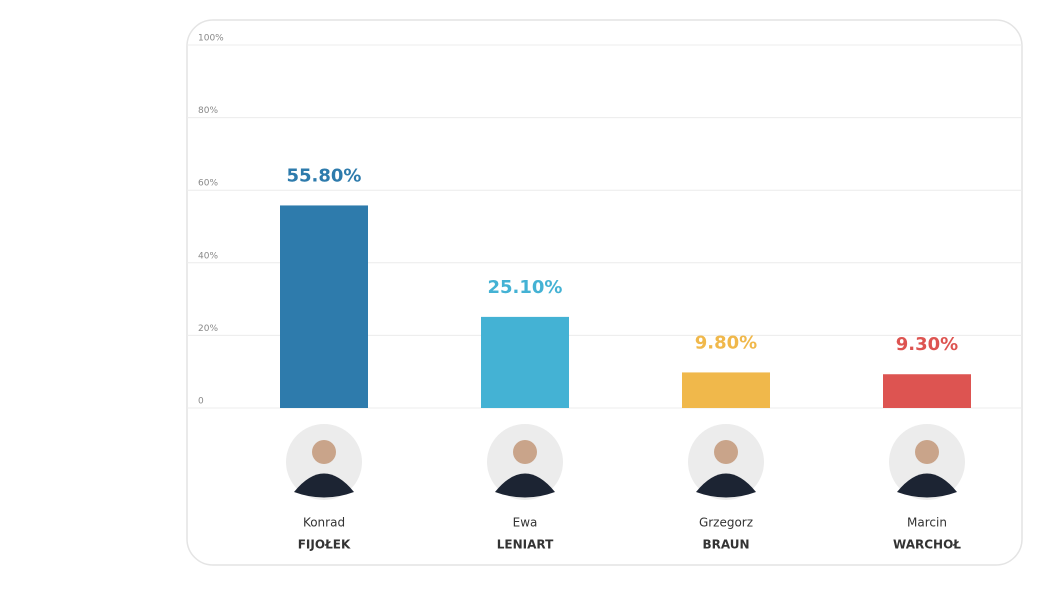  I want to click on value-label: 9.80%, so click(726, 342).